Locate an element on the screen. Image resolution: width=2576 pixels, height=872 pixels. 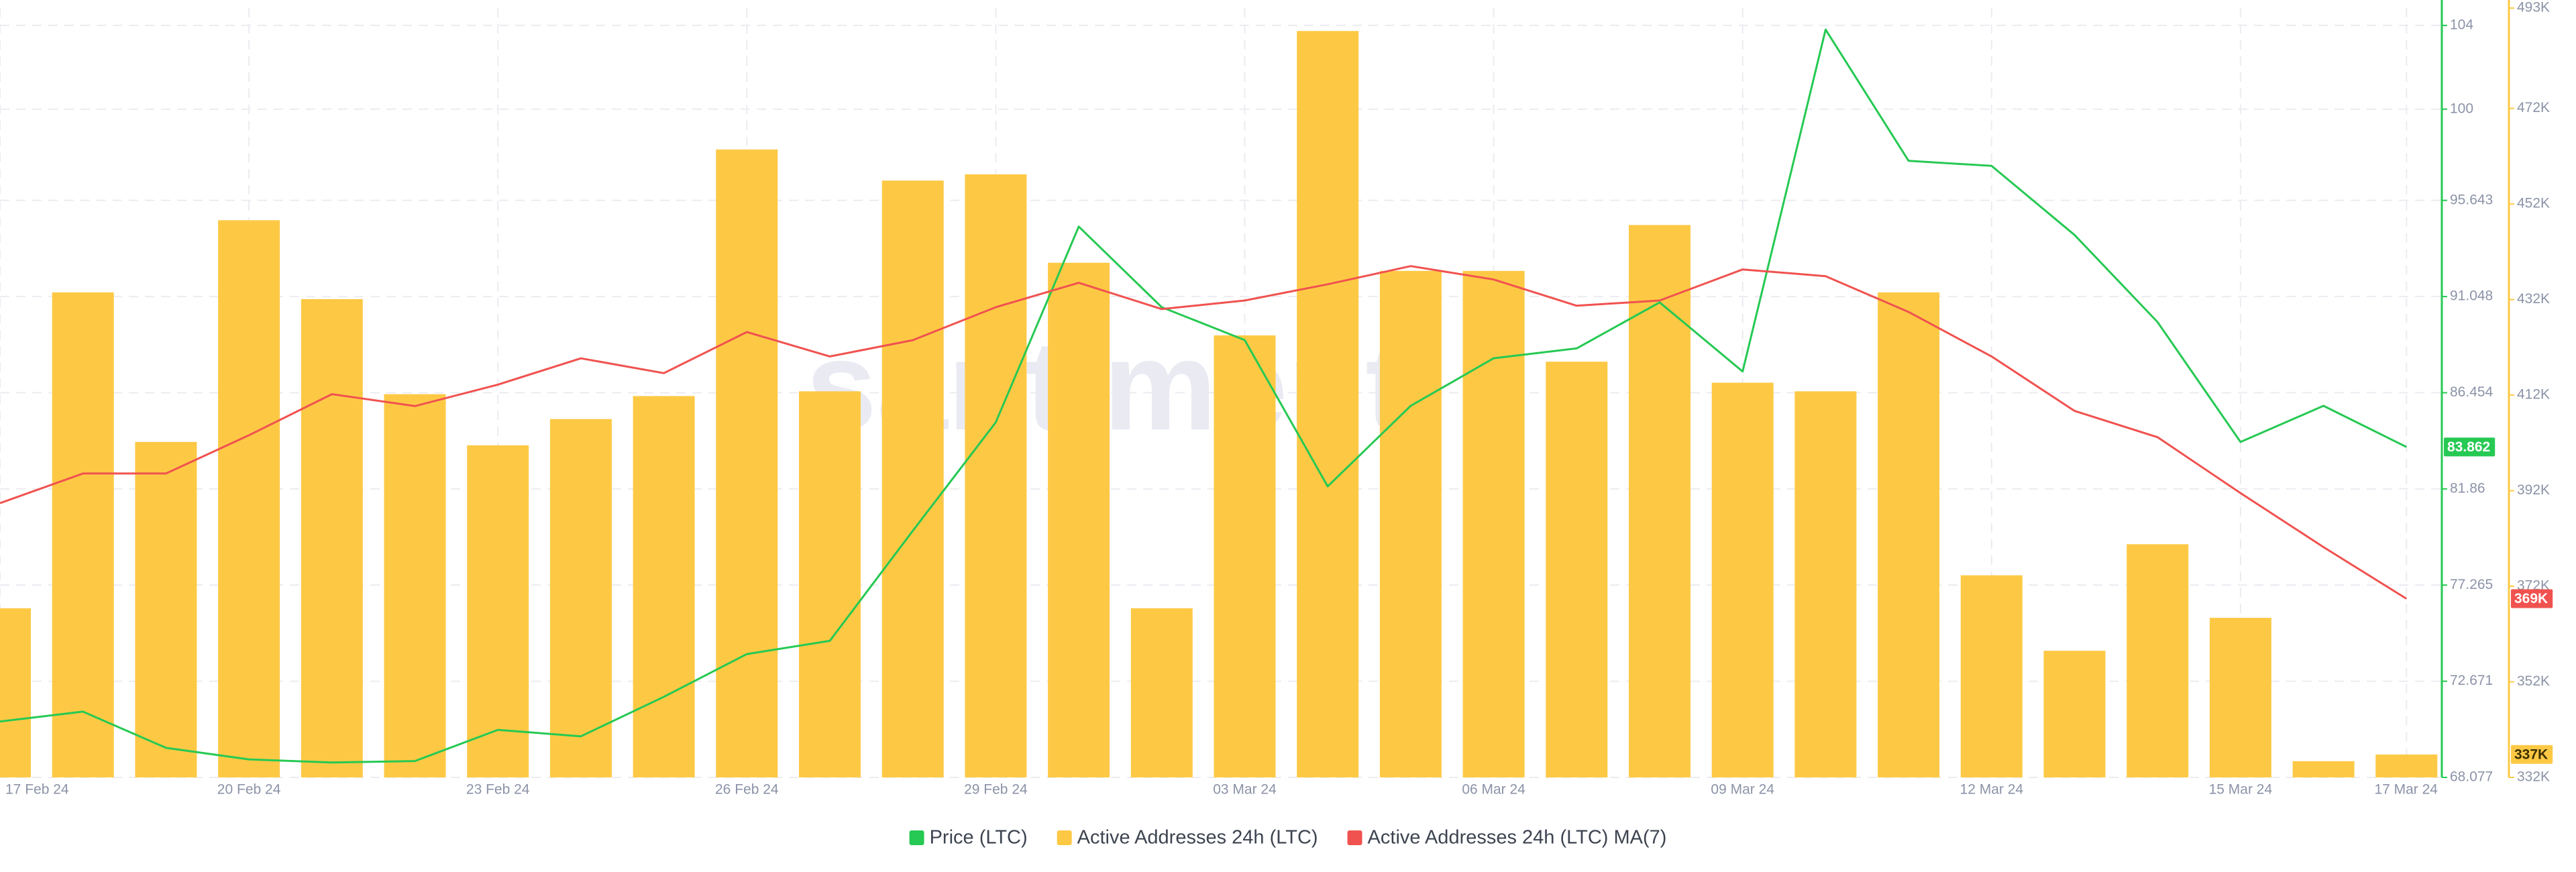
y2-tick-label: 432K is located at coordinates (2533, 299).